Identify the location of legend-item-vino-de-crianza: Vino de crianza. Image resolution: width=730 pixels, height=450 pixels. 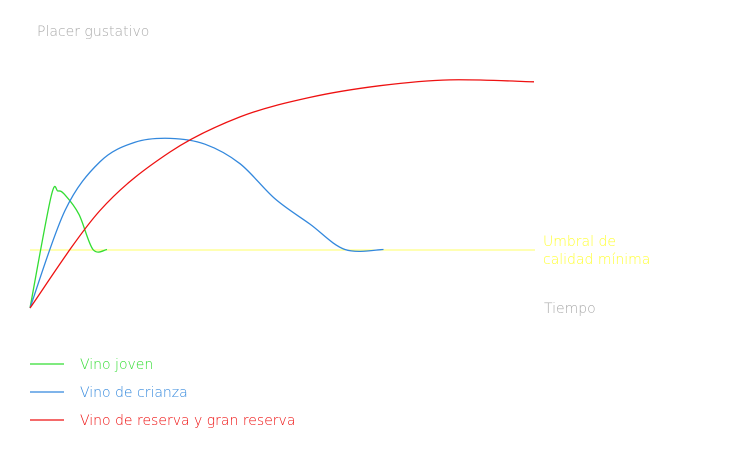
(109, 393).